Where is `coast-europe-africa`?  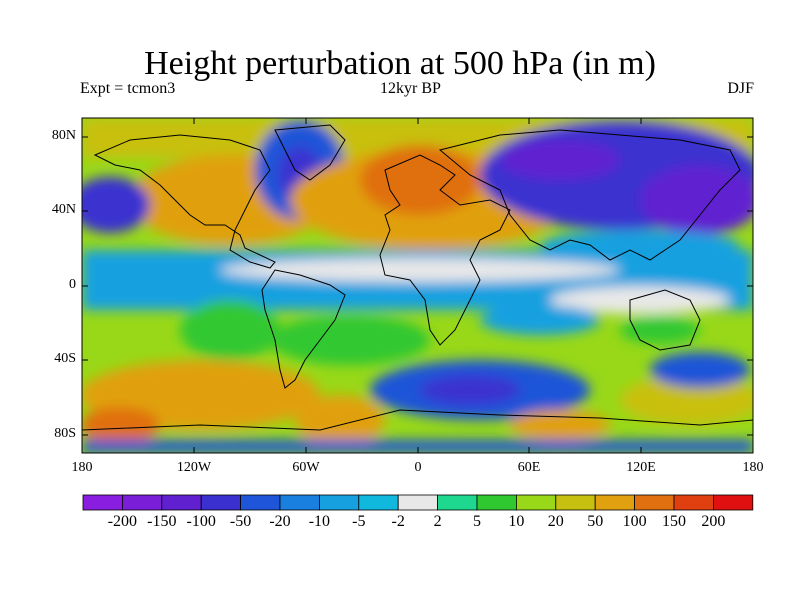 coast-europe-africa is located at coordinates (445, 250).